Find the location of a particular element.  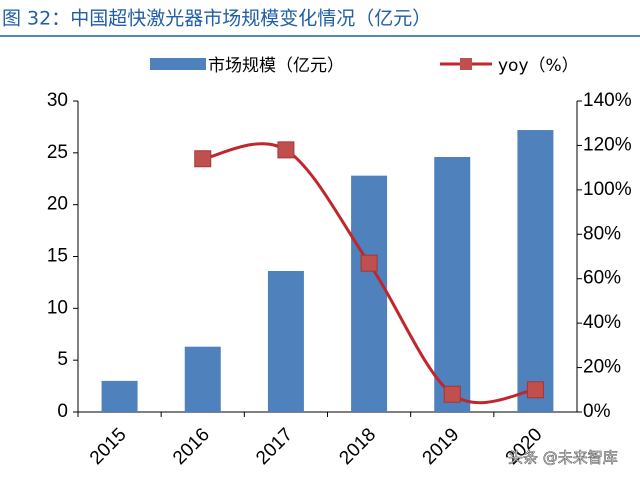

y2-tick-label: 120% is located at coordinates (607, 144).